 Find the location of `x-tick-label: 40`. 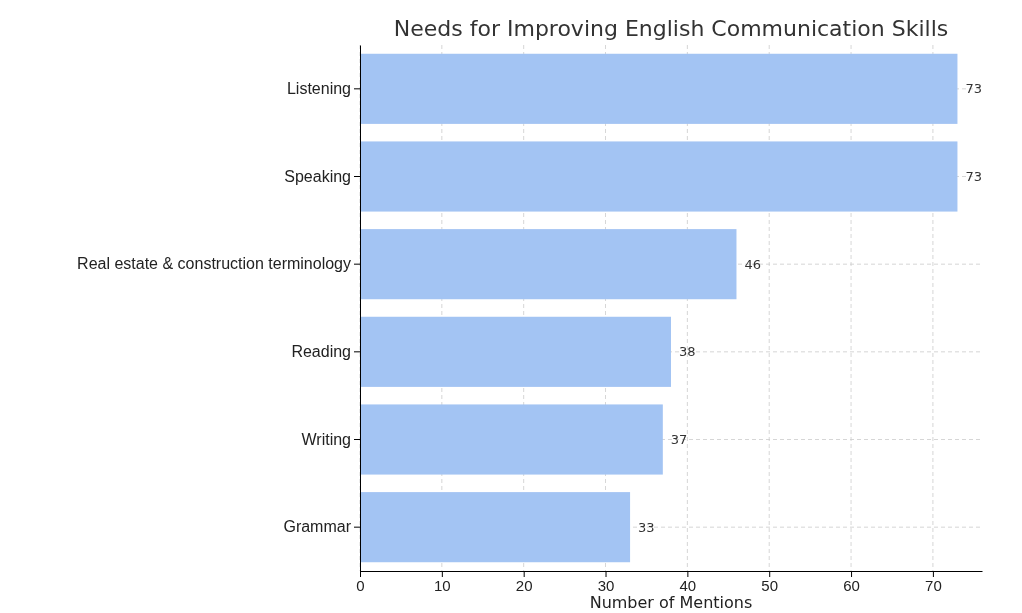

x-tick-label: 40 is located at coordinates (688, 585).